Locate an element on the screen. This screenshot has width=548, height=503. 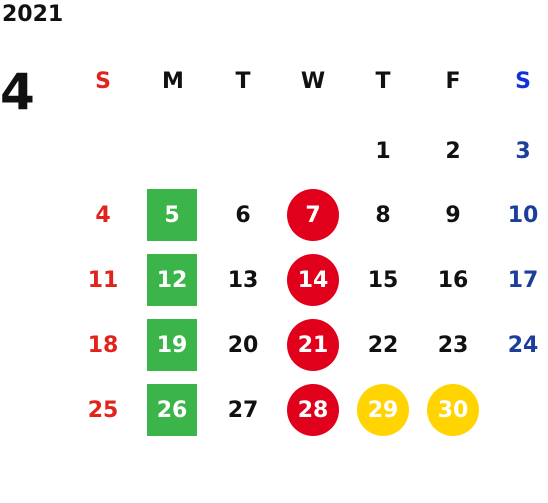
day-cell-20: 20 is located at coordinates (243, 345).